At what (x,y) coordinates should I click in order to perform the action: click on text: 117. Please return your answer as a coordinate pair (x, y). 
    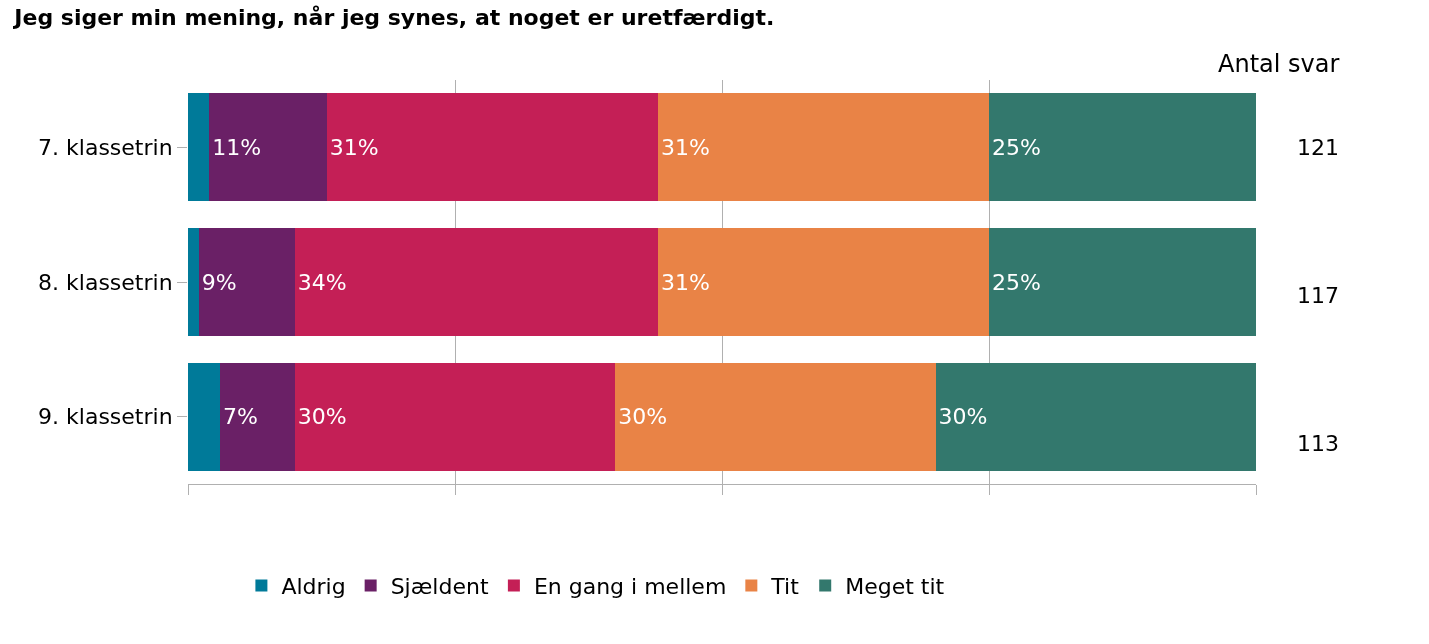
    Looking at the image, I should click on (1318, 295).